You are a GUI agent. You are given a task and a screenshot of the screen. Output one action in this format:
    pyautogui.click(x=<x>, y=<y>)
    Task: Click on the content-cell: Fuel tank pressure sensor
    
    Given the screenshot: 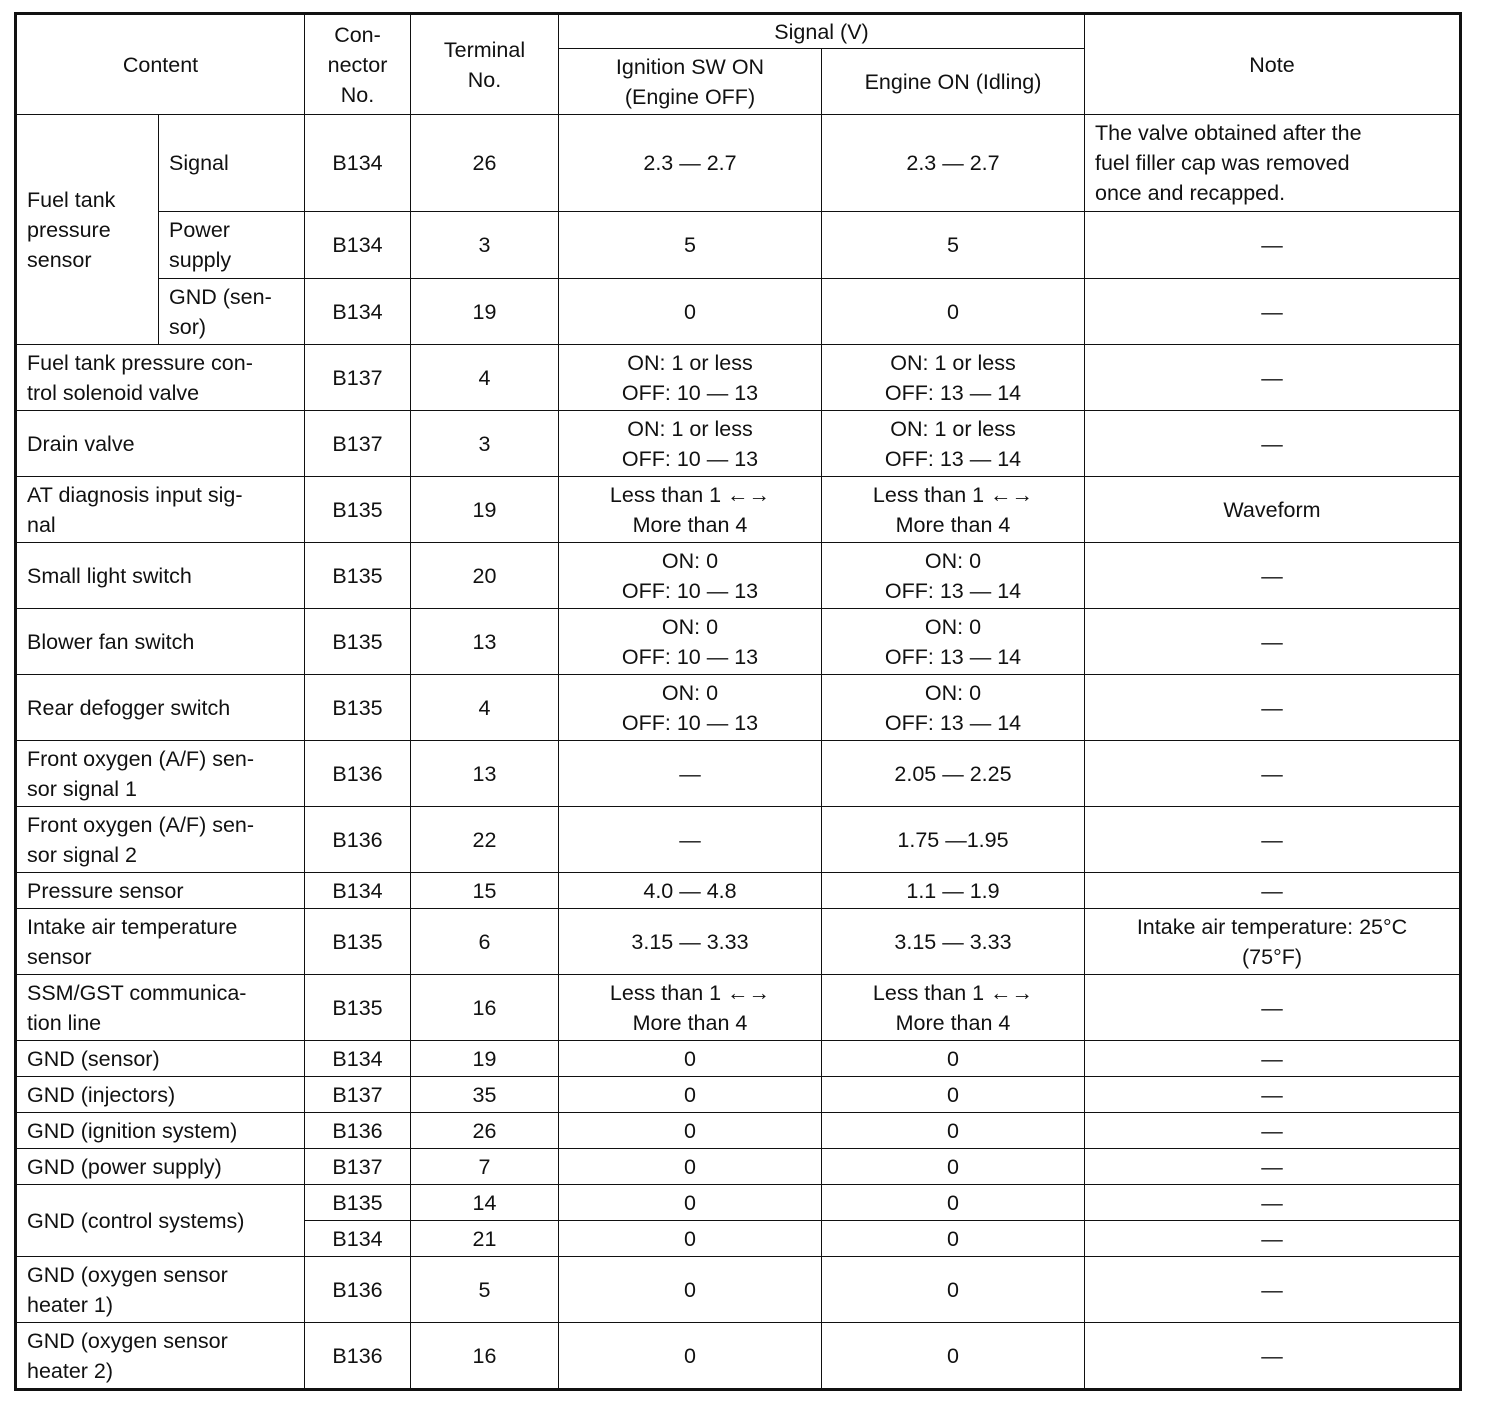 What is the action you would take?
    pyautogui.click(x=87, y=229)
    